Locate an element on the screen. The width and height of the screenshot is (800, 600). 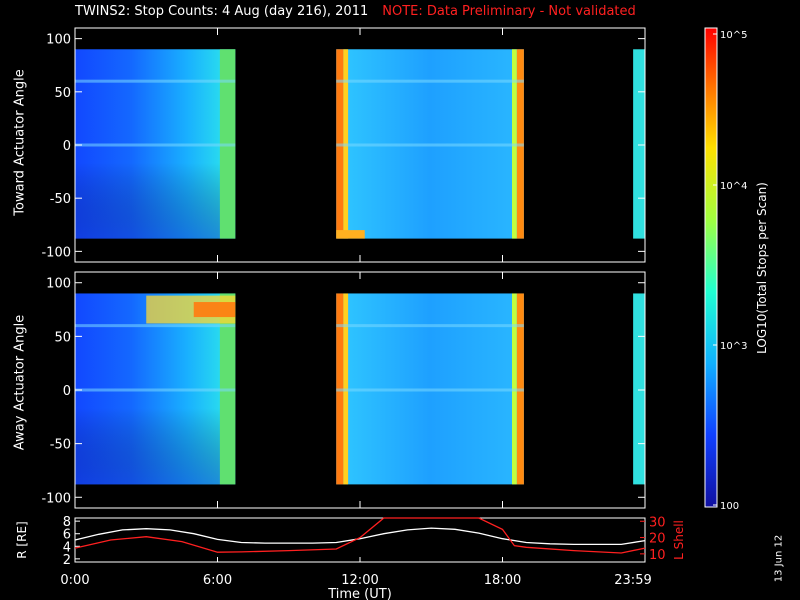
x-tick-label-1: 6:00 is located at coordinates (217, 580).